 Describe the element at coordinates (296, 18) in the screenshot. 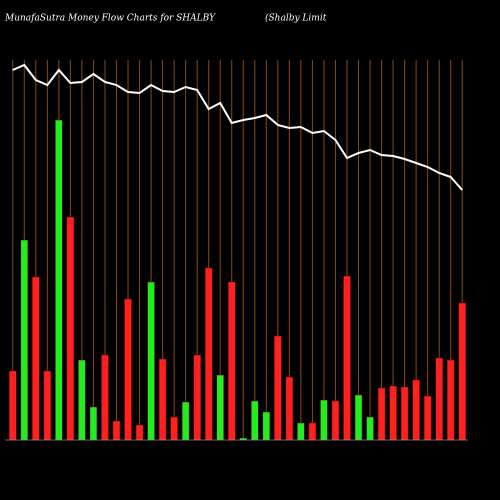

I see `chart-subtitle: (Shalby Limit` at that location.